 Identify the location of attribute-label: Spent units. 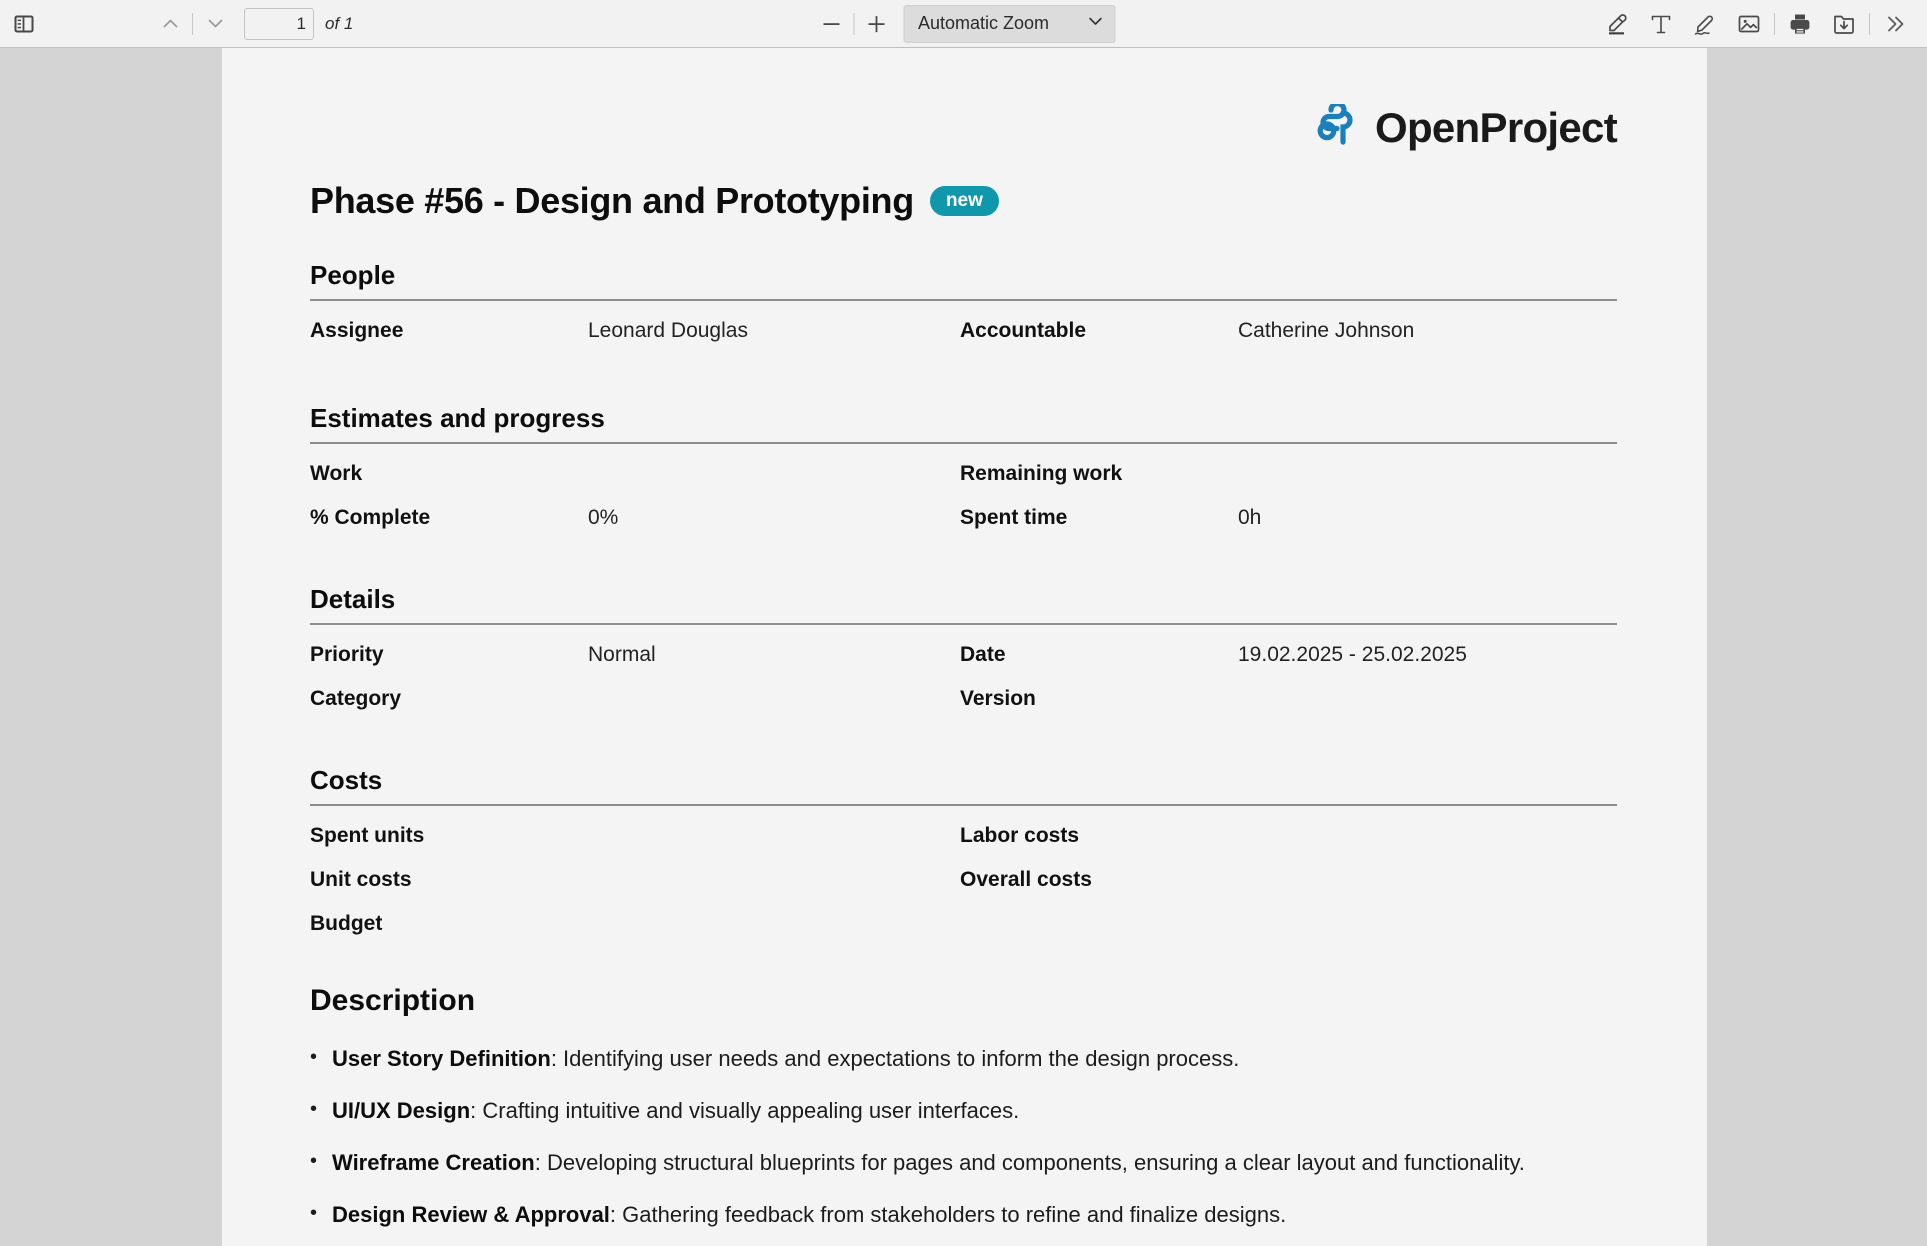
(367, 835).